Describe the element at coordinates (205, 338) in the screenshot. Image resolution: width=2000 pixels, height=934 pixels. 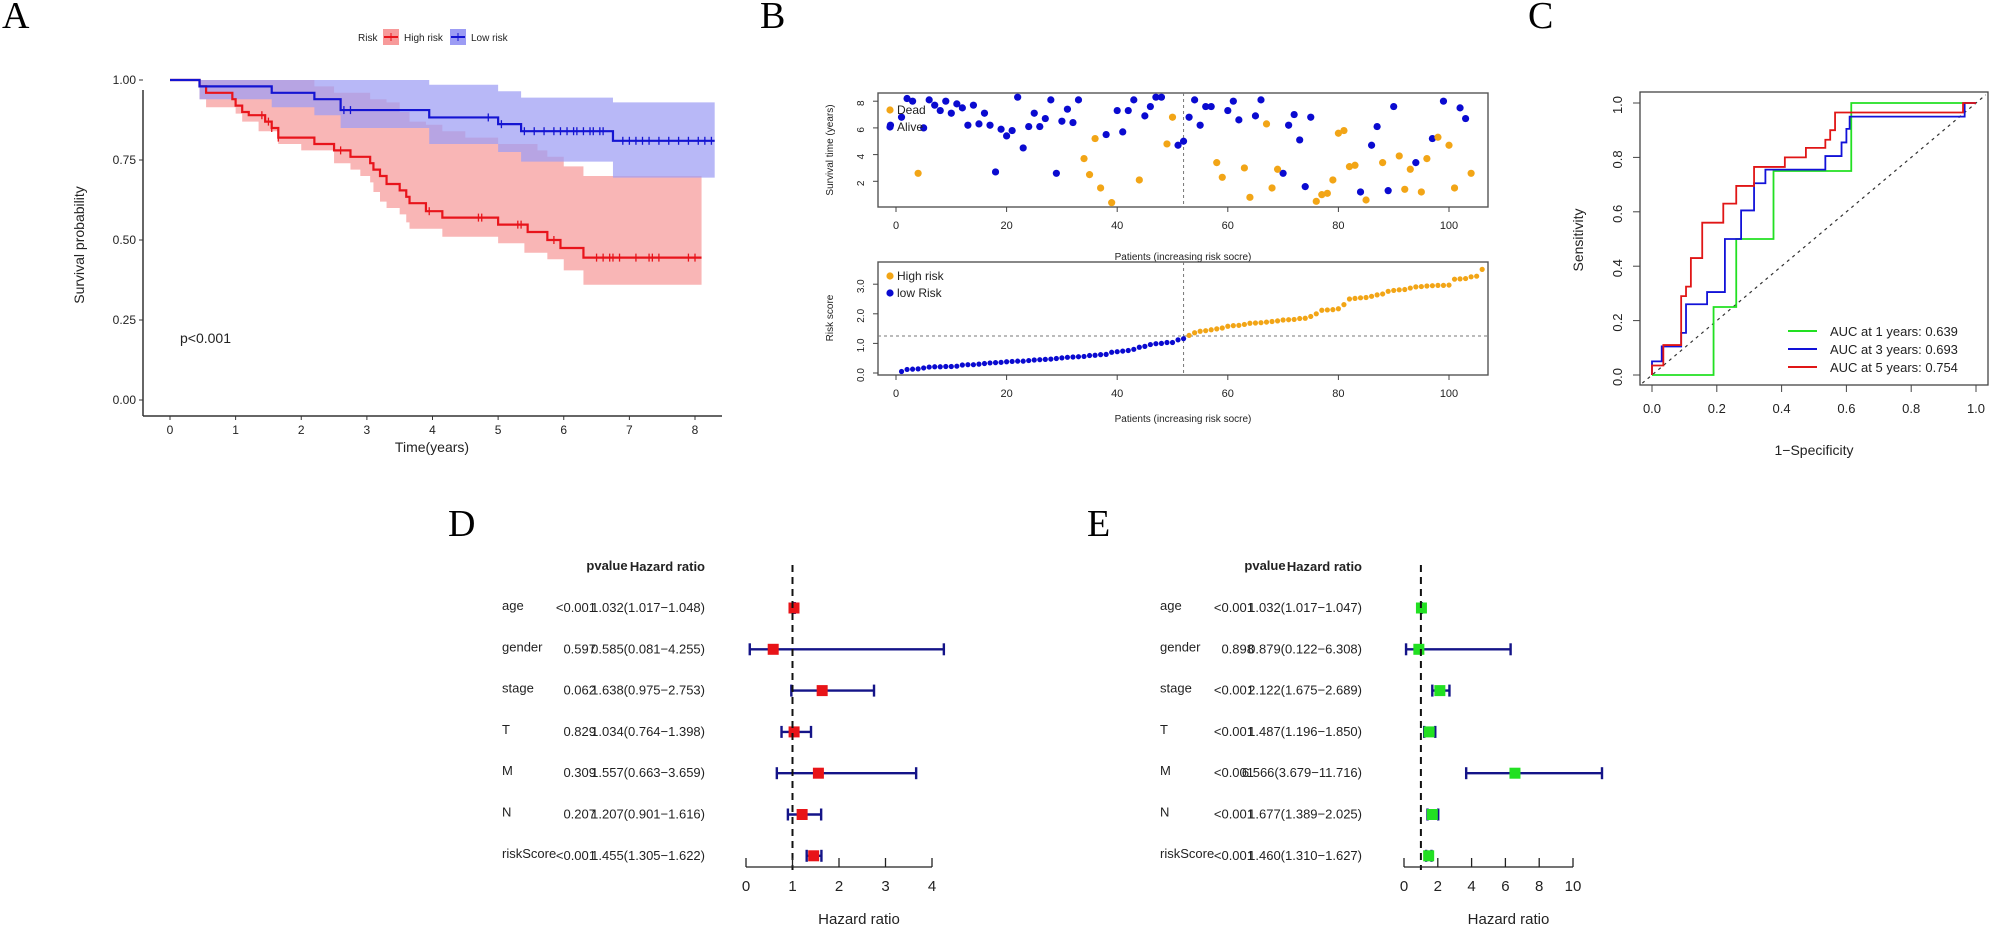
I see `p-value-annotation: p<0.001` at that location.